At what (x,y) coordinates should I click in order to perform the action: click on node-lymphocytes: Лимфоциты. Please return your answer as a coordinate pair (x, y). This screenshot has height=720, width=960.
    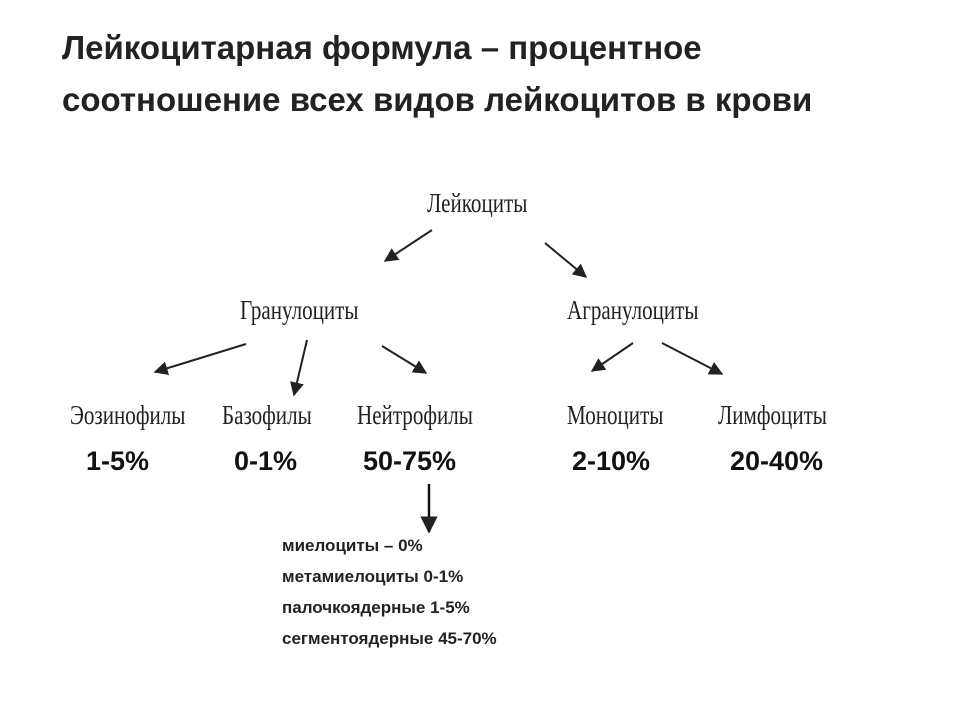
    Looking at the image, I should click on (772, 415).